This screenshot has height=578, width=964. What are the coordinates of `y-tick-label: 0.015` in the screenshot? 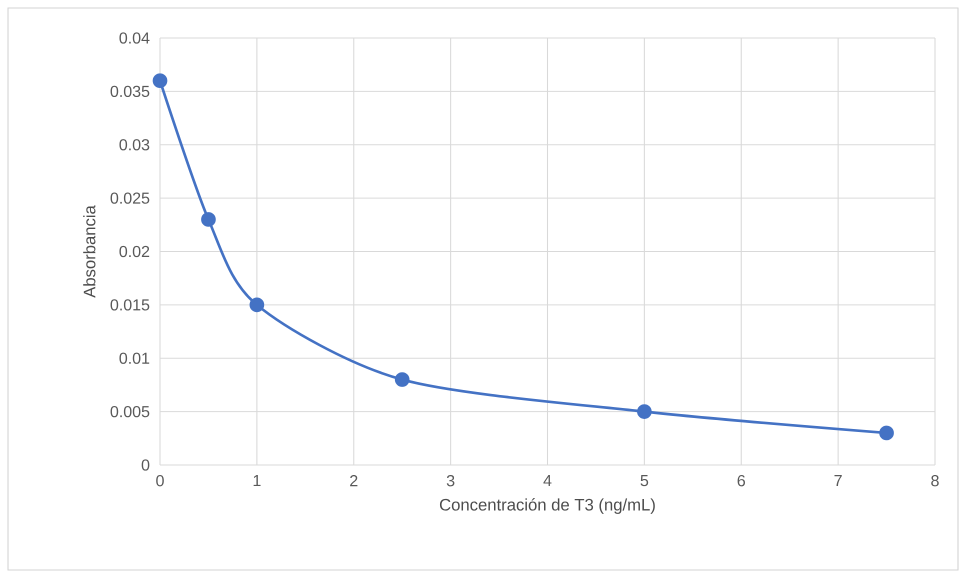 It's located at (130, 305).